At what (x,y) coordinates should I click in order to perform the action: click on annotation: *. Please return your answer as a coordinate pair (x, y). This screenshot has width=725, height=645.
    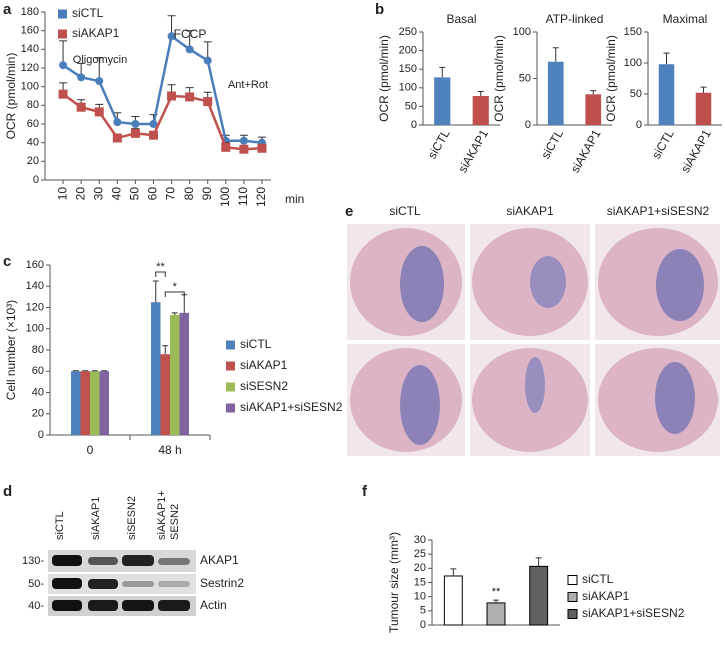
    Looking at the image, I should click on (175, 287).